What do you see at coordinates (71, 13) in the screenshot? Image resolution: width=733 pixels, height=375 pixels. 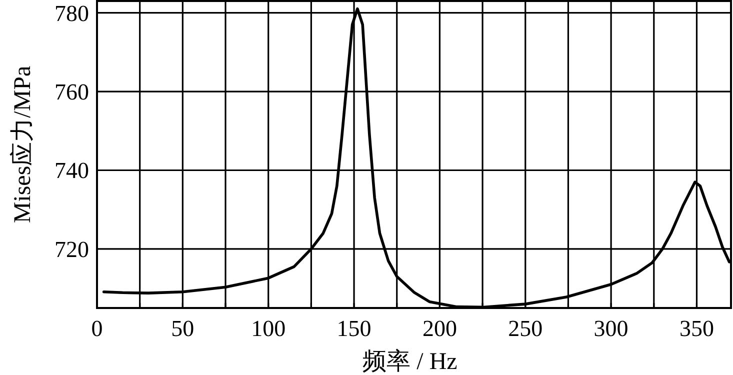 I see `y-tick-label: 780` at bounding box center [71, 13].